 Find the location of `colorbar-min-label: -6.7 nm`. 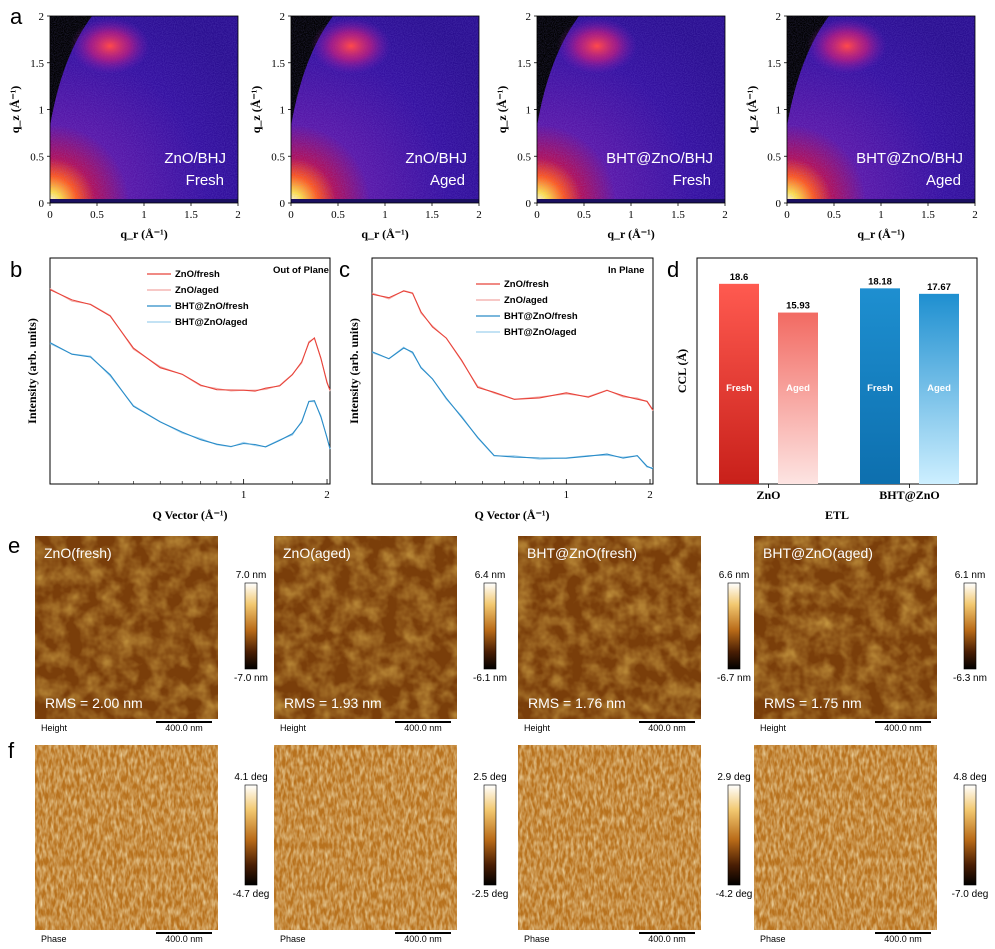

colorbar-min-label: -6.7 nm is located at coordinates (734, 678).